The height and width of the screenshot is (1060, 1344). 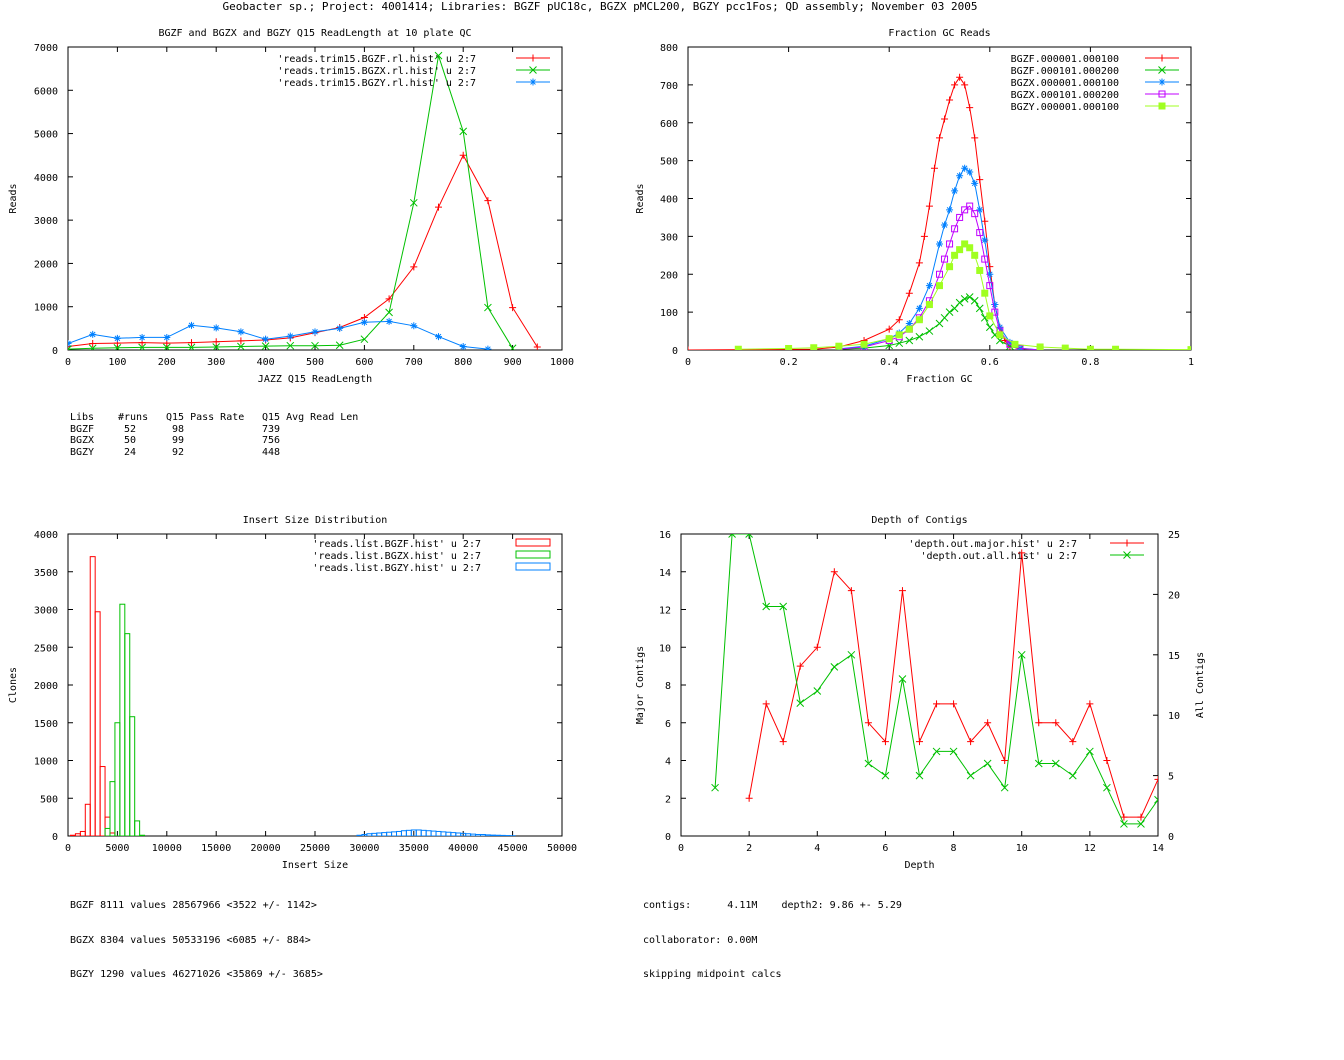 What do you see at coordinates (1171, 777) in the screenshot?
I see `y2-tick-label: 5` at bounding box center [1171, 777].